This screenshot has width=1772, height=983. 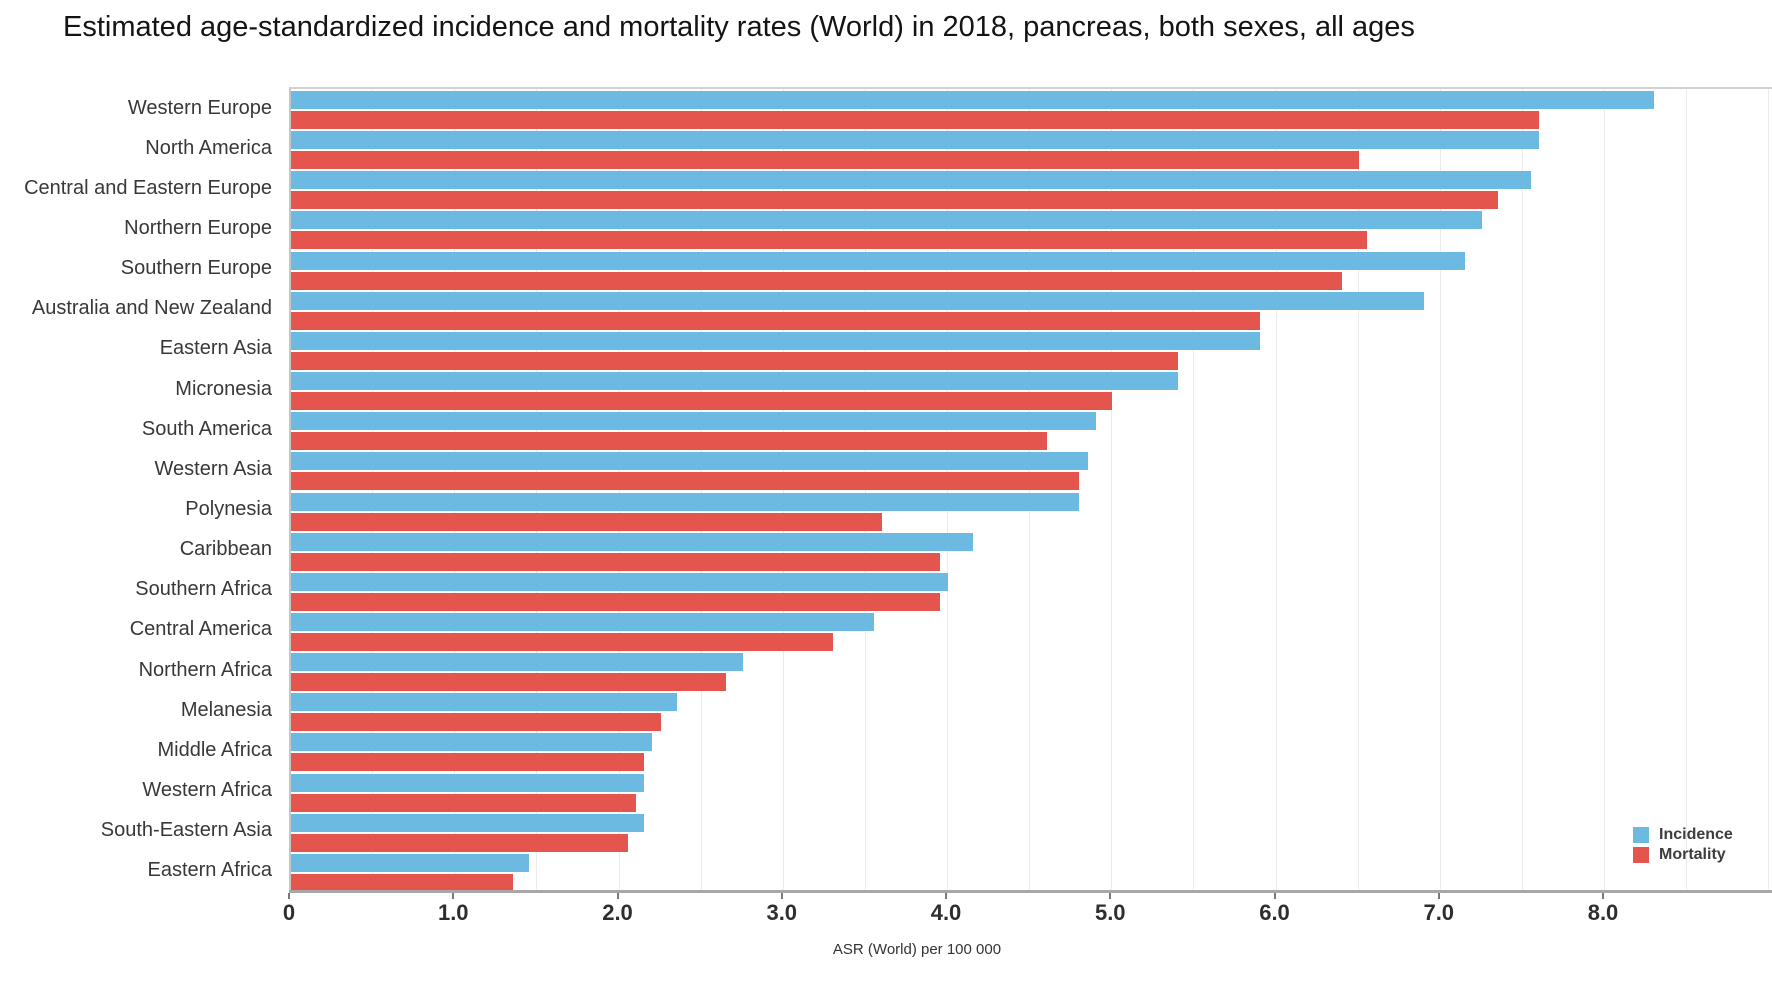 What do you see at coordinates (669, 441) in the screenshot?
I see `bar-mortality-south-america` at bounding box center [669, 441].